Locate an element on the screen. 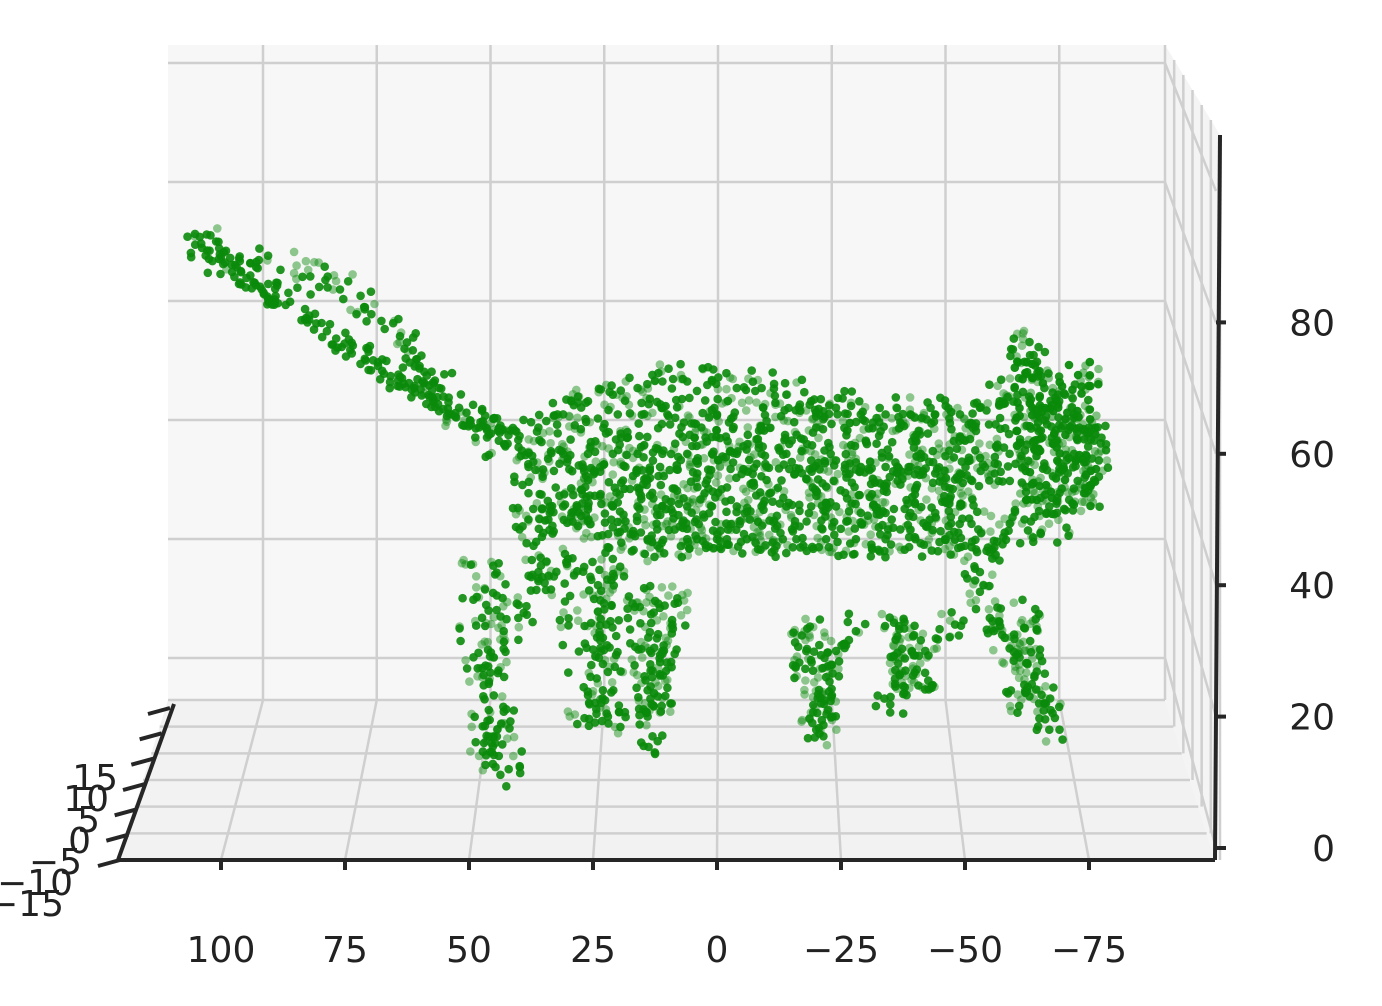 This screenshot has width=1382, height=1006. data-point-2088 is located at coordinates (1004, 518).